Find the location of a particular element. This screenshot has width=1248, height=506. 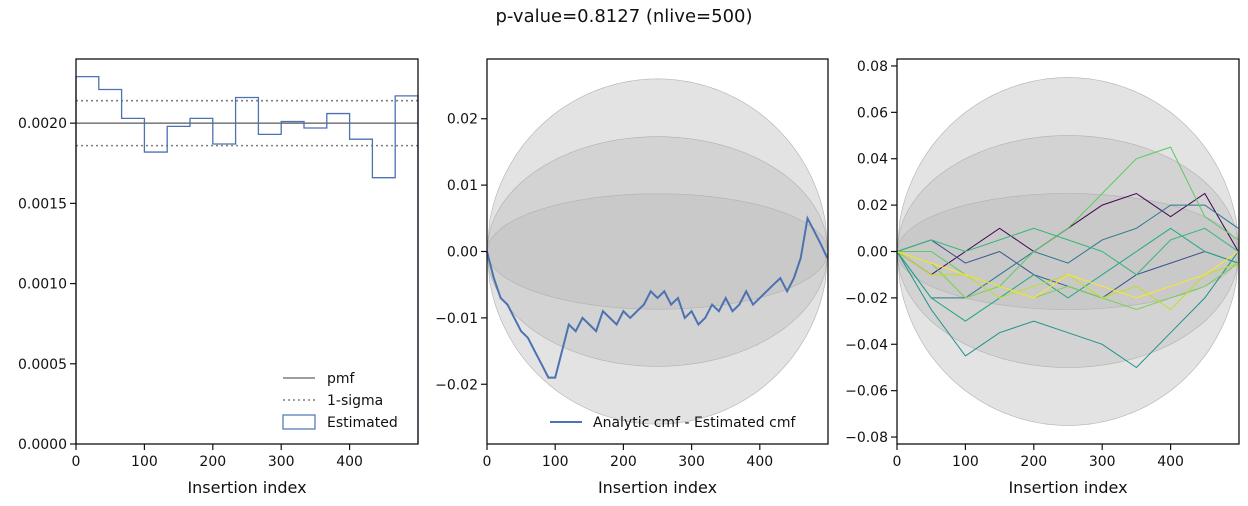

y-tick-label: 0.06 is located at coordinates (872, 113).